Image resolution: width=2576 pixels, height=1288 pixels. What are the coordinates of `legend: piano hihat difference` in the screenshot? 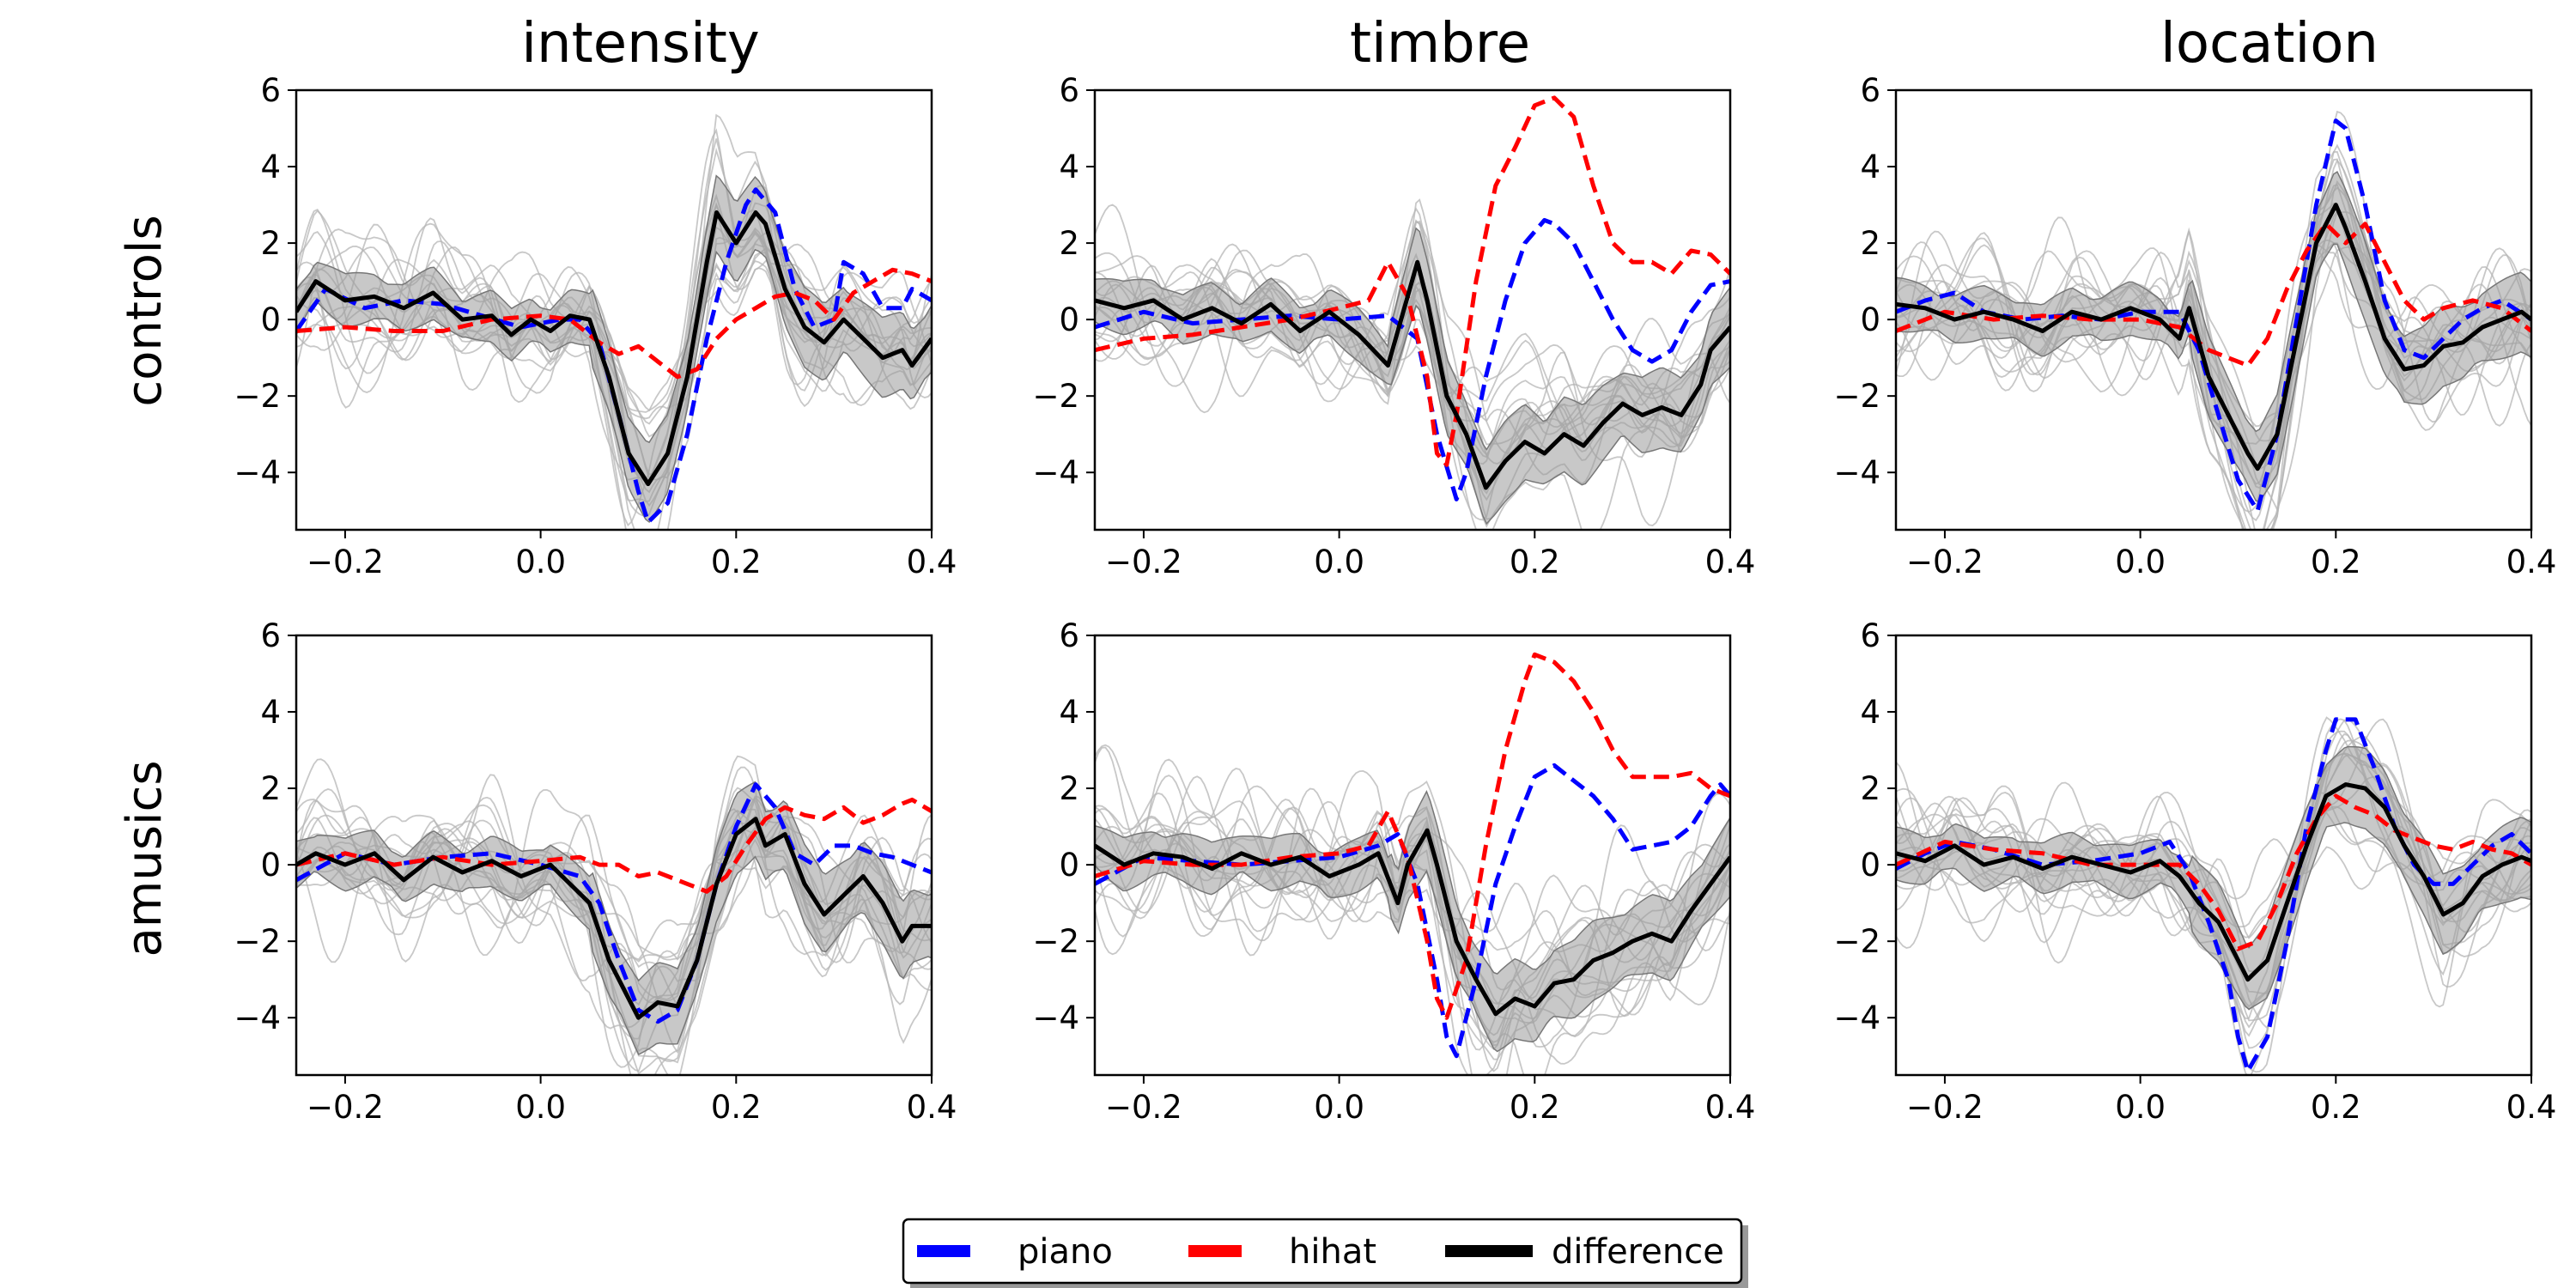 It's located at (1325, 1253).